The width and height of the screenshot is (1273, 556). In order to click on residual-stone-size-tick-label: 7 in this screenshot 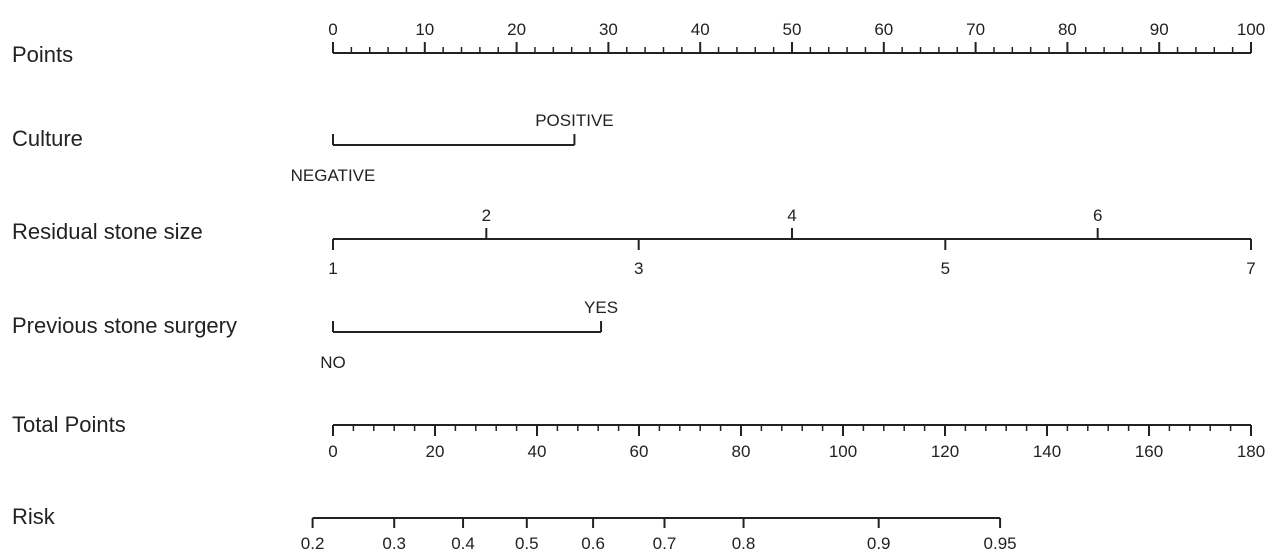, I will do `click(1250, 268)`.